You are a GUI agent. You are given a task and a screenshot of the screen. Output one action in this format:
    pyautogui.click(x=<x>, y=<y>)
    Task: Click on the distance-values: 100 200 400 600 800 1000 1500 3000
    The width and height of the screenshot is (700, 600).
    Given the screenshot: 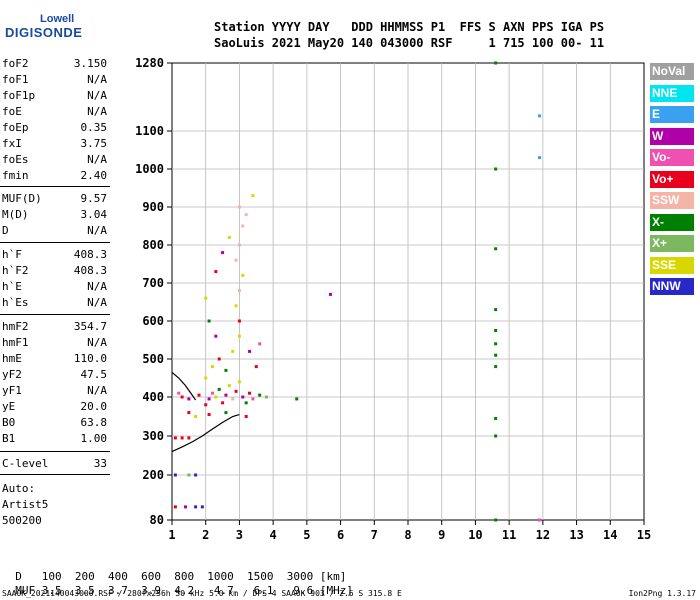 What is the action you would take?
    pyautogui.click(x=167, y=576)
    